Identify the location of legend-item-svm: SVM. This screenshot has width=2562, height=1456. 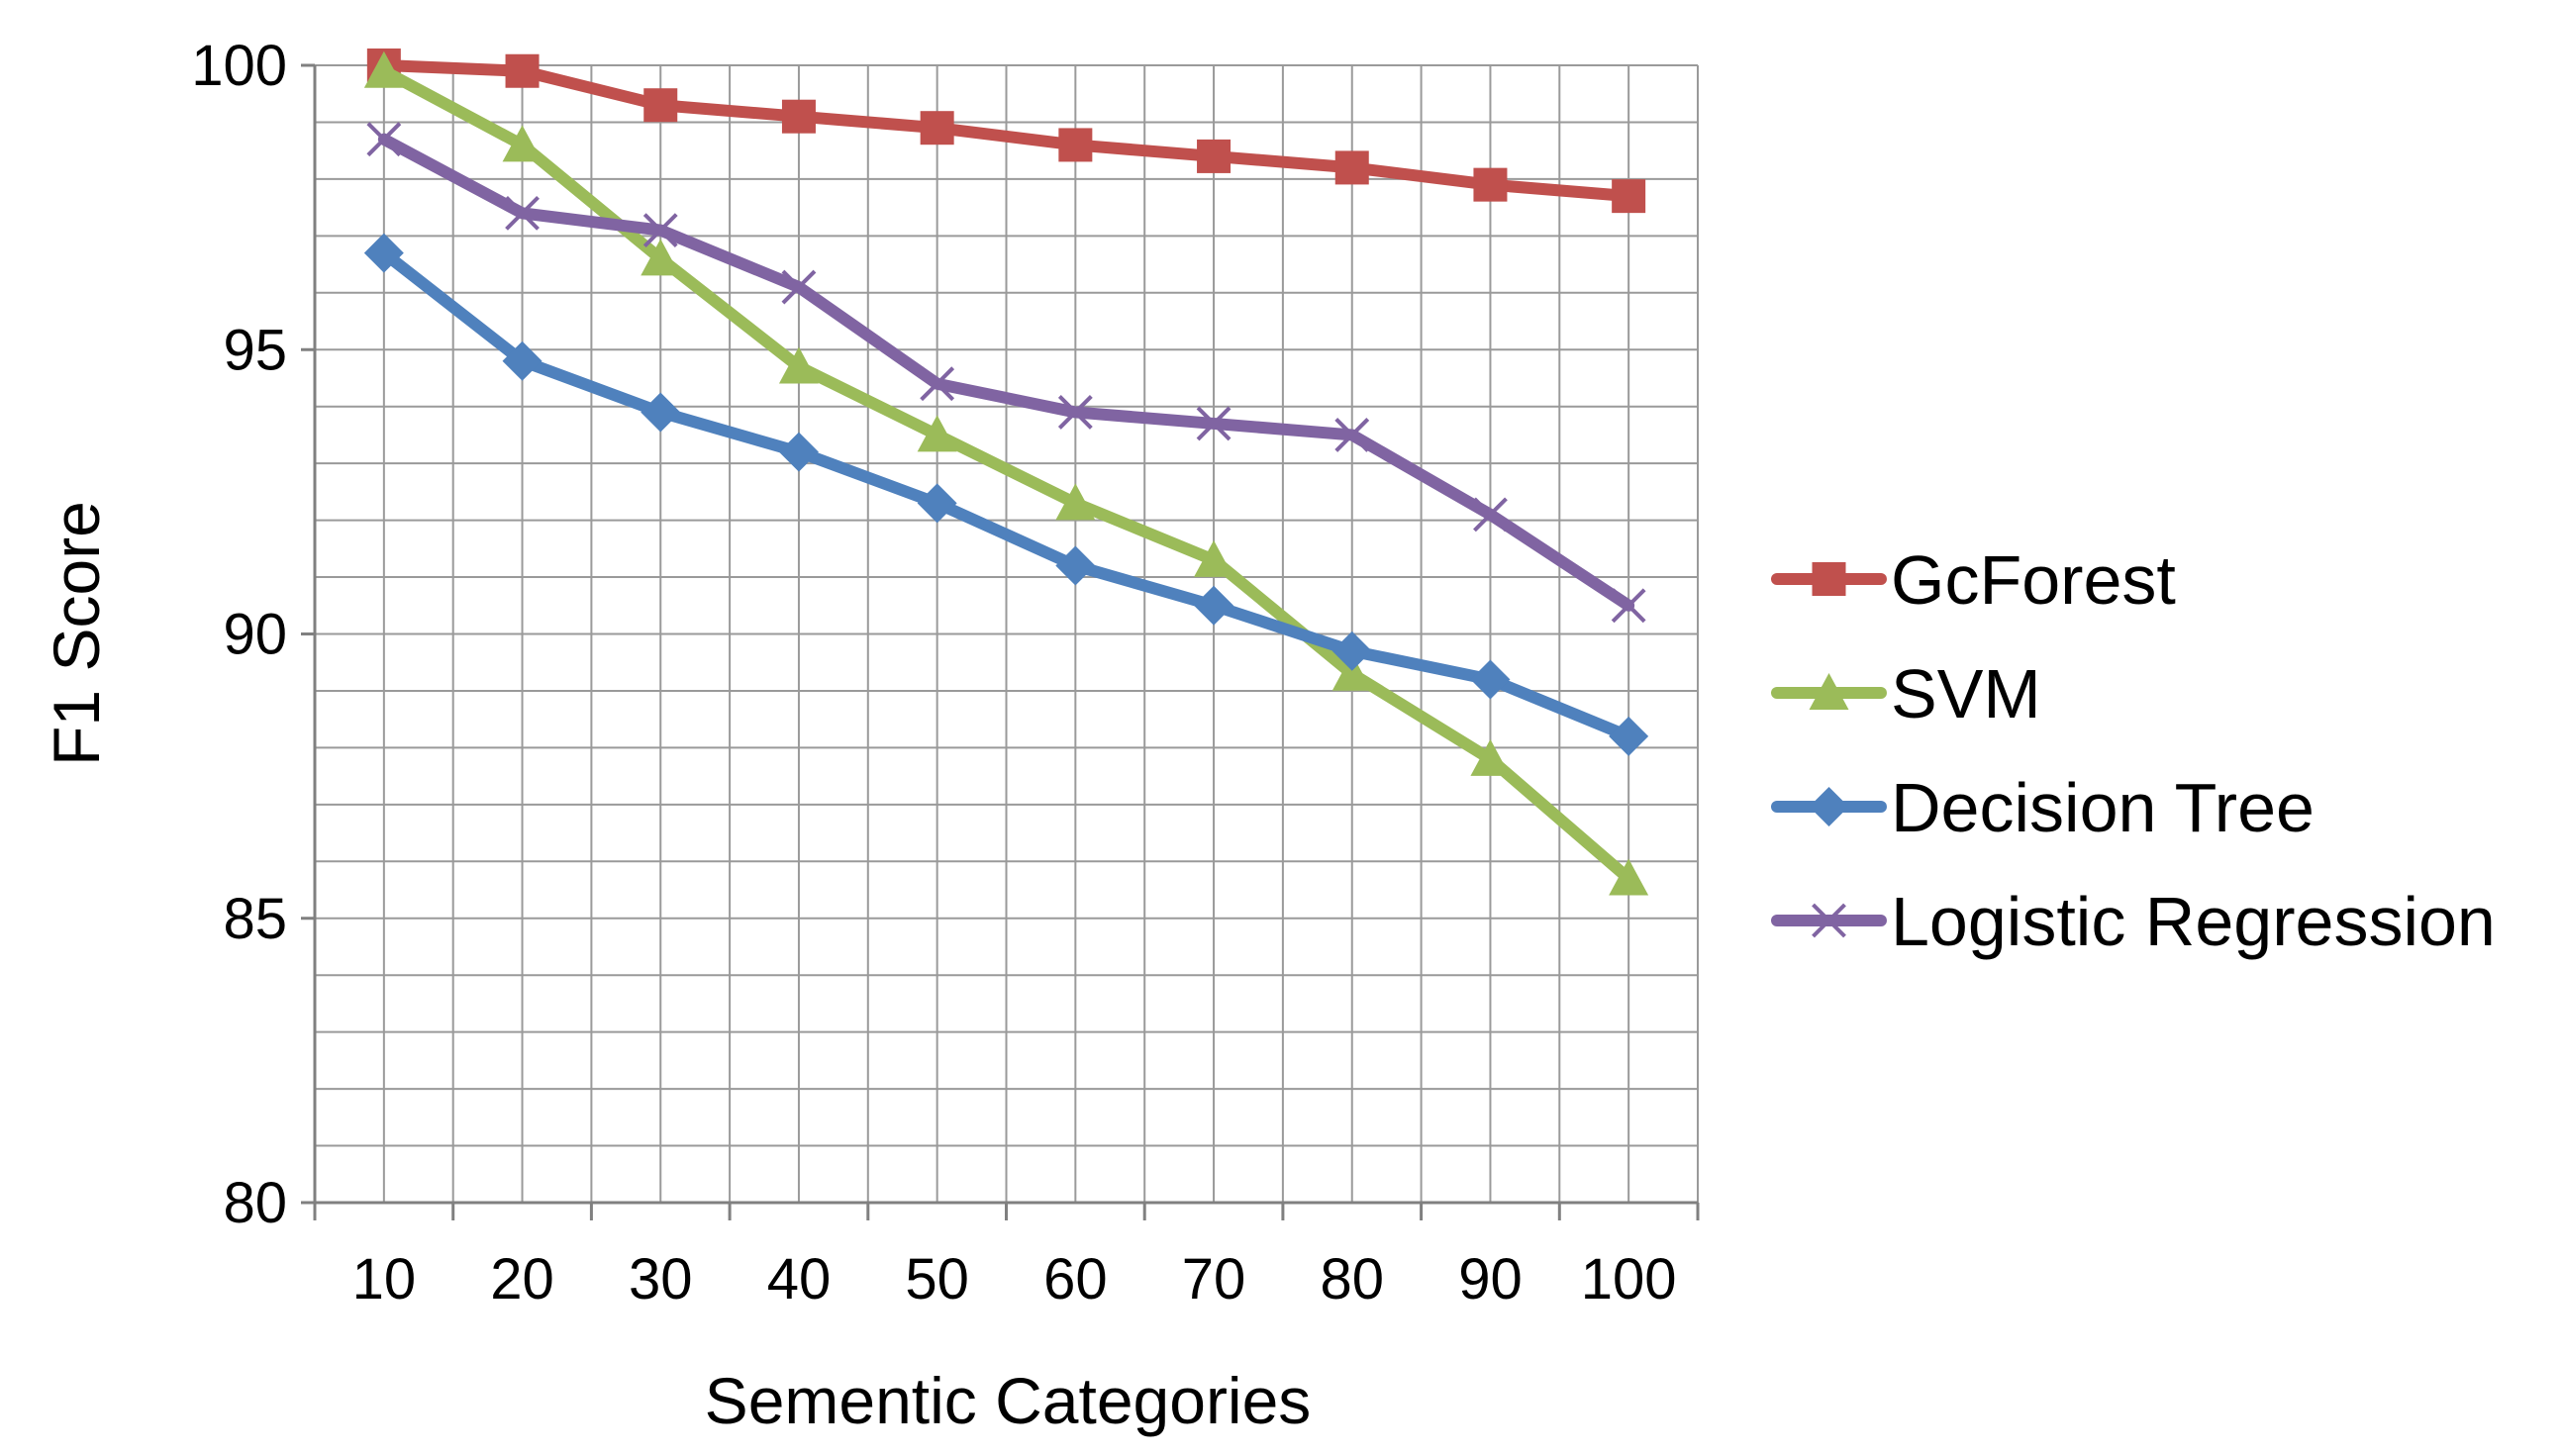
(1906, 693).